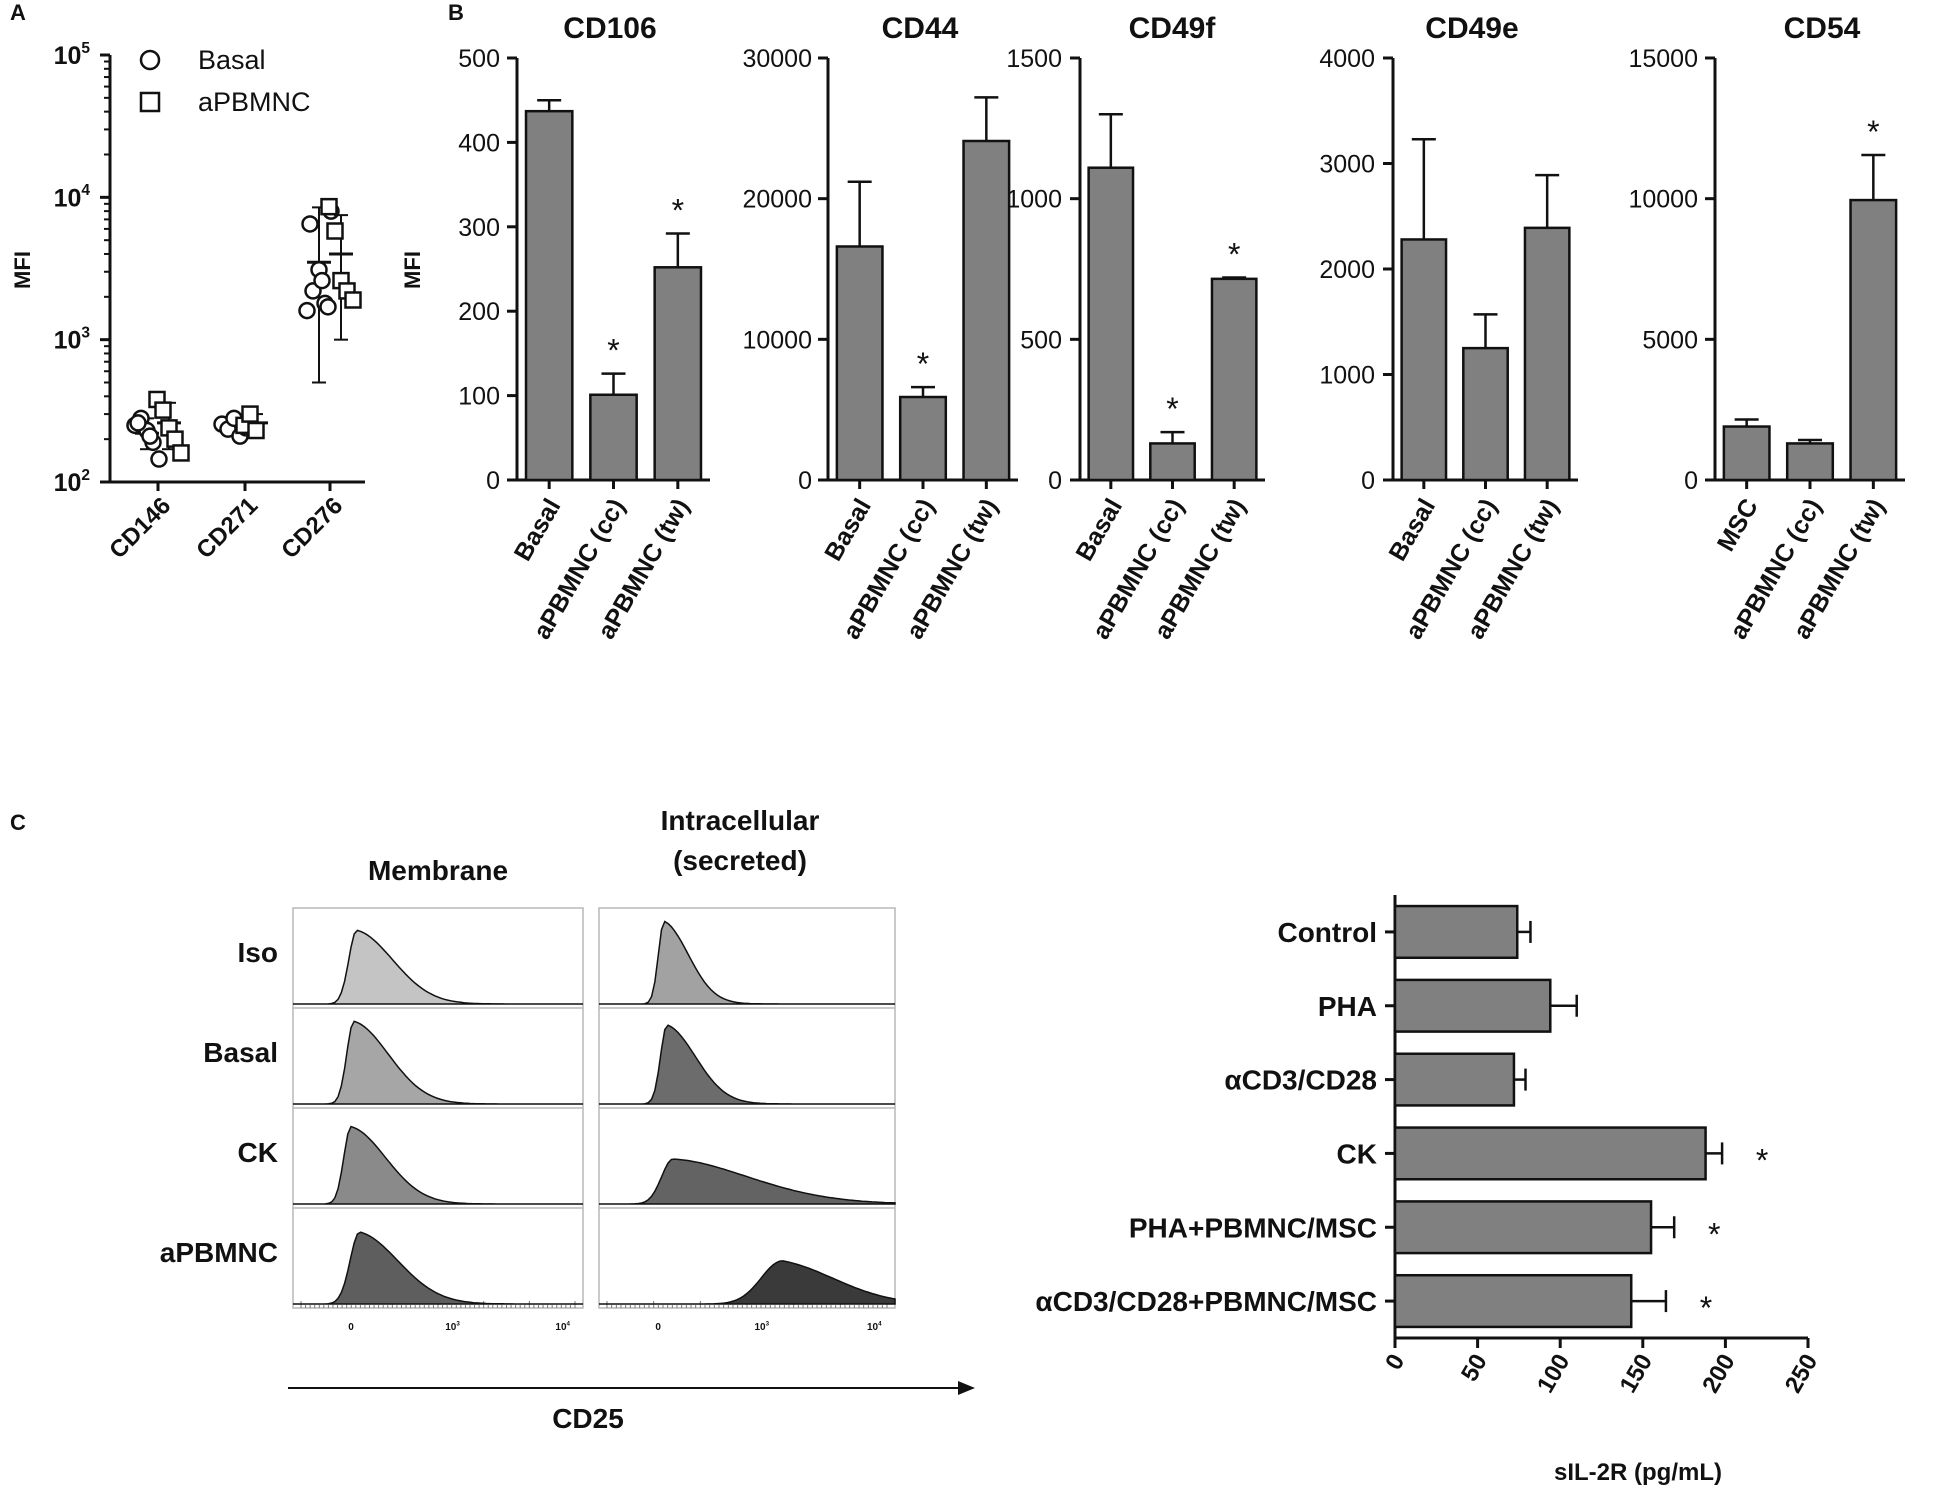  I want to click on x-tick-label-cd146: CD146, so click(140, 528).